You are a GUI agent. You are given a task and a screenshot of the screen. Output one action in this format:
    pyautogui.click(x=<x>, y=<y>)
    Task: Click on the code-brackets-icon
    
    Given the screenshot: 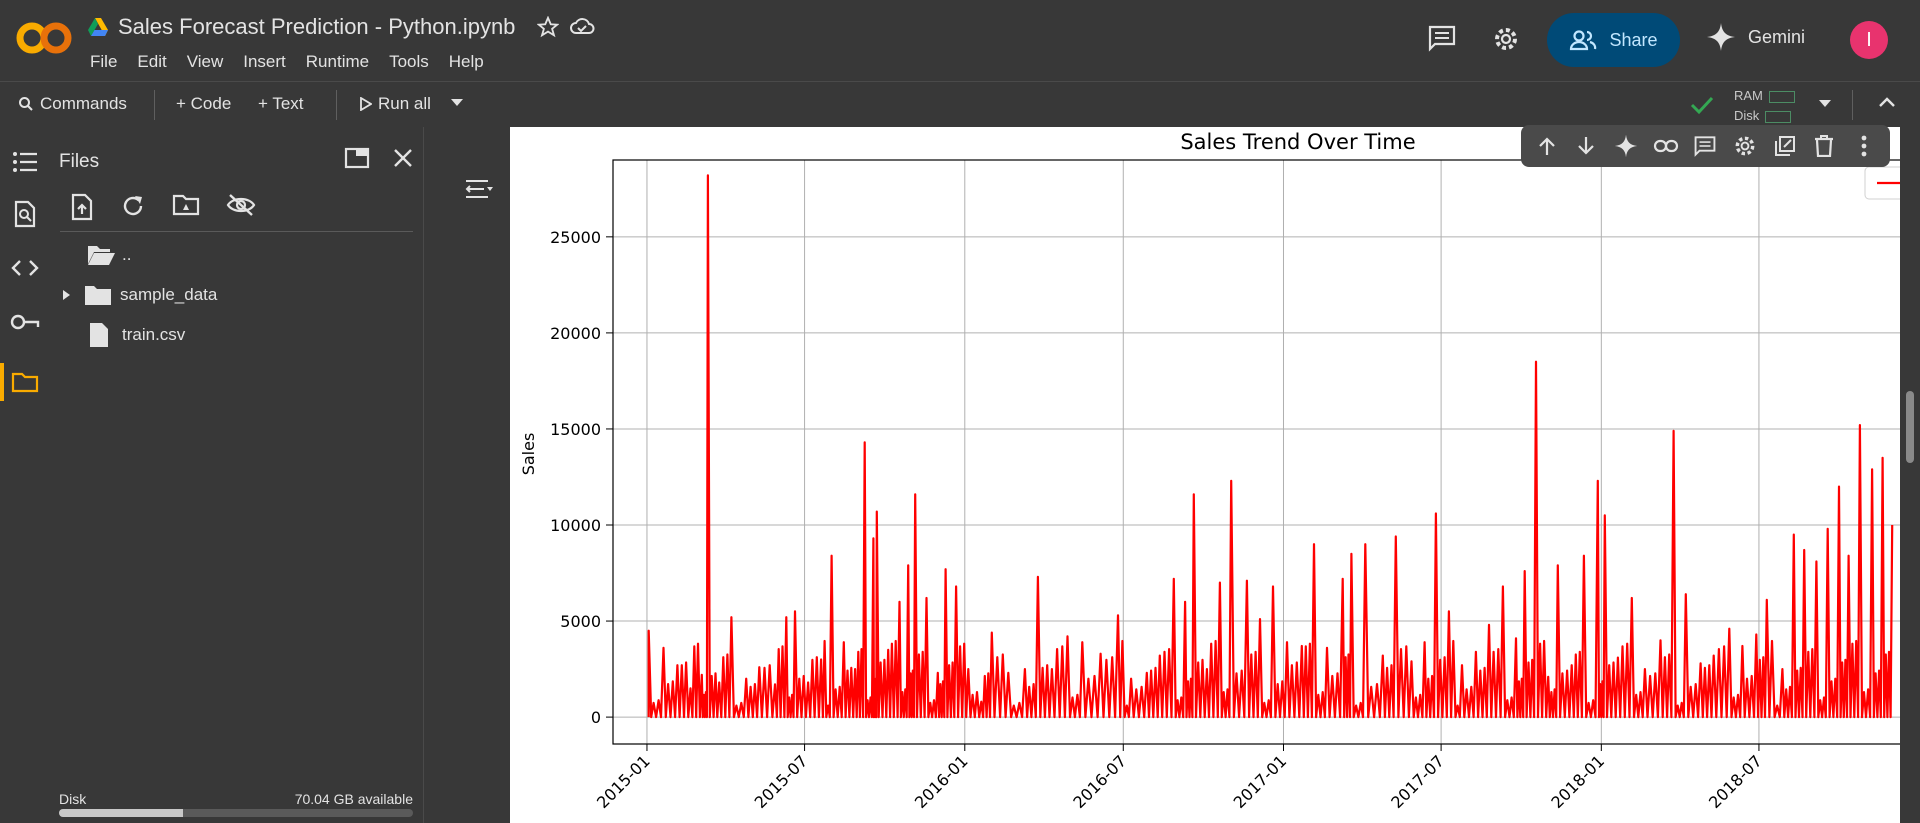 What is the action you would take?
    pyautogui.click(x=25, y=268)
    